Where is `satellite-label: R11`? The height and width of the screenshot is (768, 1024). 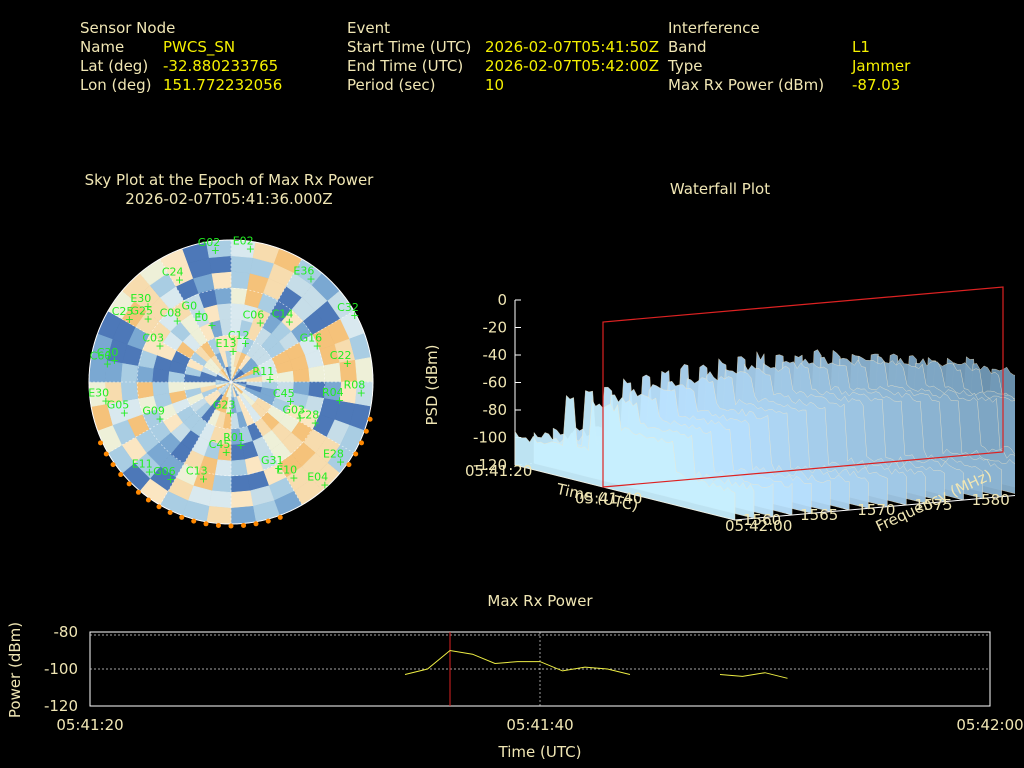 satellite-label: R11 is located at coordinates (263, 371).